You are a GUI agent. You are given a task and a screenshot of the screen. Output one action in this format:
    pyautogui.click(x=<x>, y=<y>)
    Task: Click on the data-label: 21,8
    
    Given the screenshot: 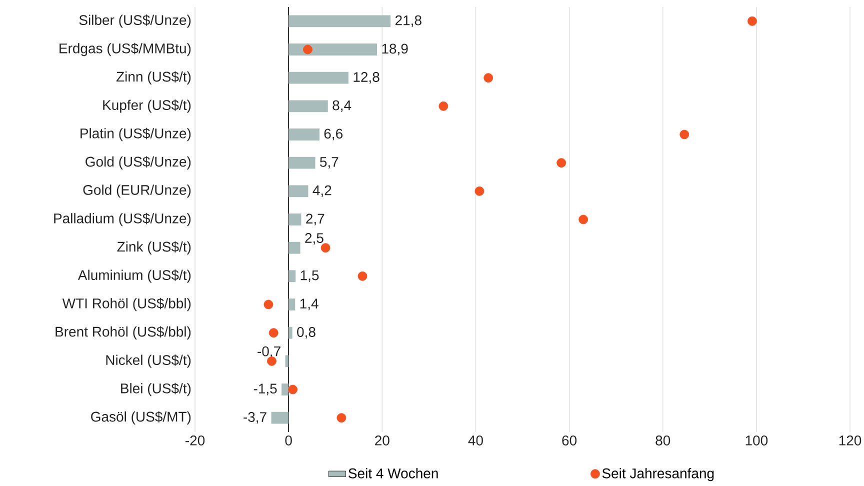 What is the action you would take?
    pyautogui.click(x=408, y=21)
    